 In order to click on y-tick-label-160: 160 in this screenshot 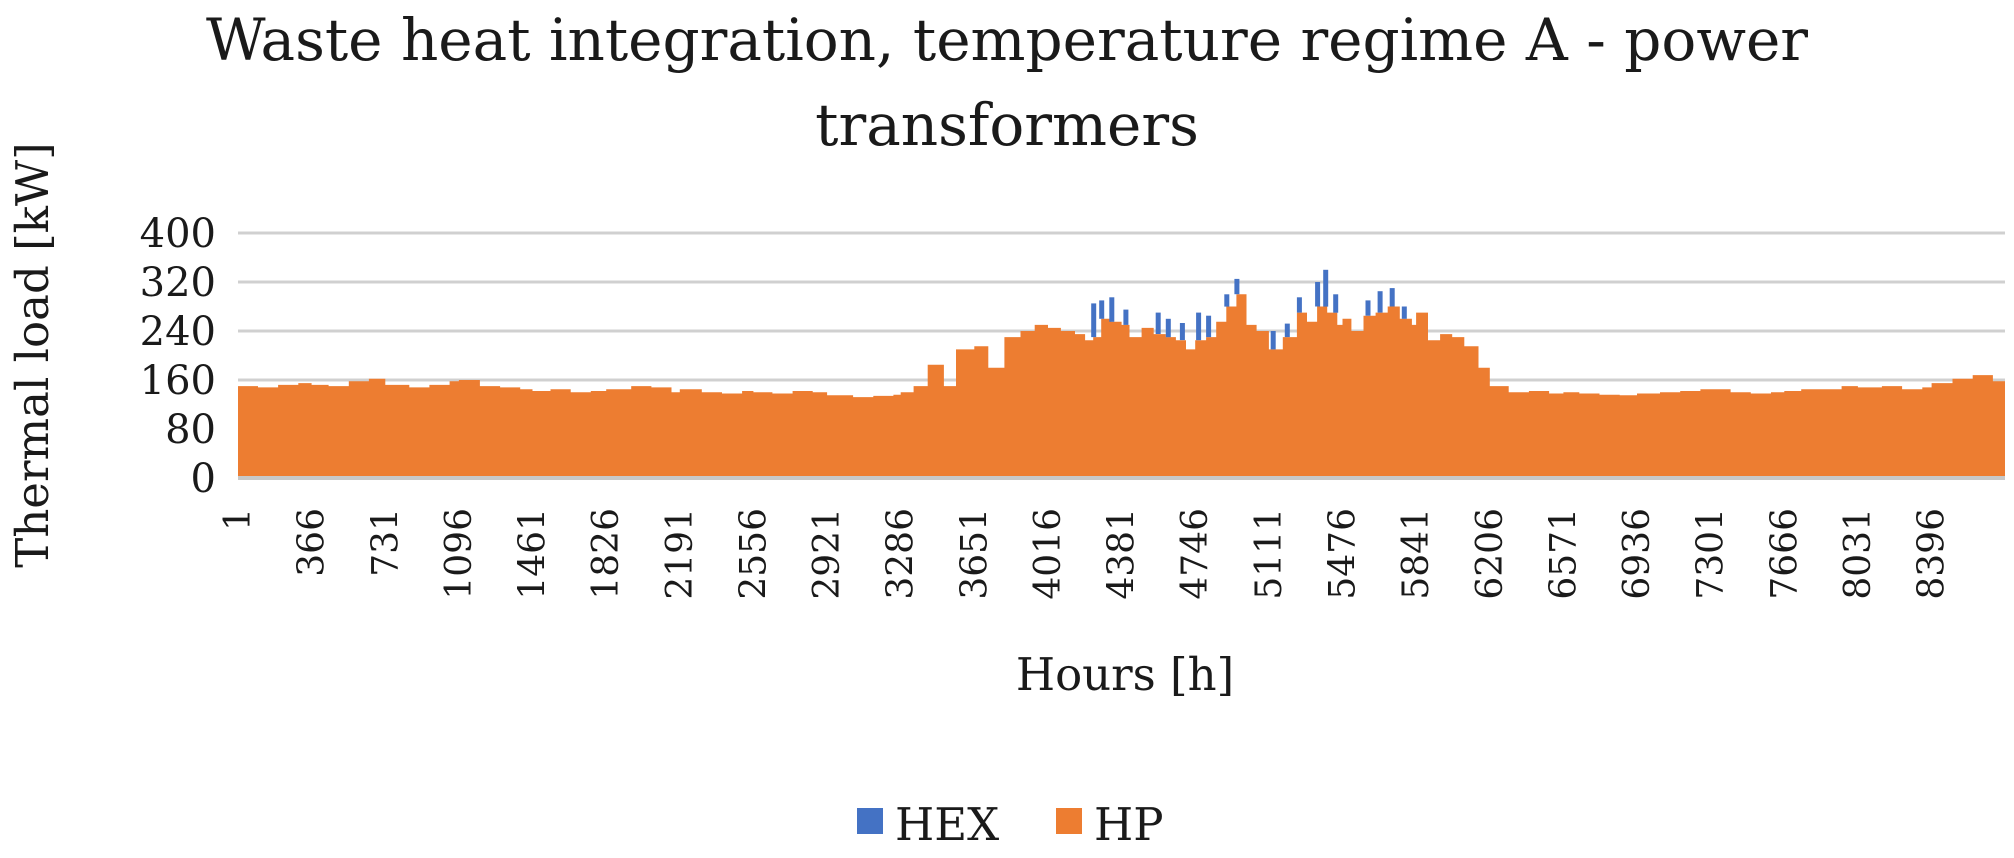, I will do `click(178, 381)`.